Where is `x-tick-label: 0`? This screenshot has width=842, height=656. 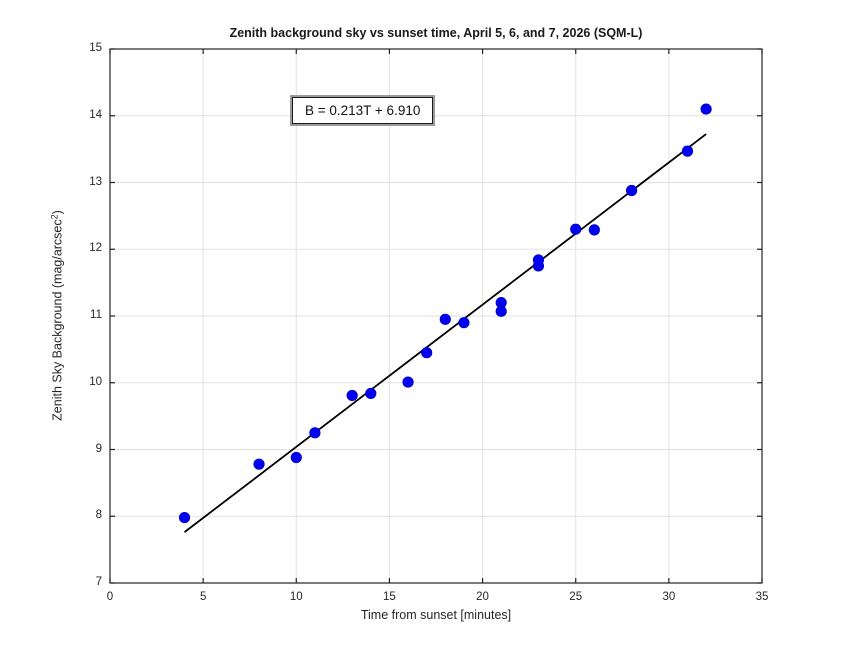
x-tick-label: 0 is located at coordinates (110, 597).